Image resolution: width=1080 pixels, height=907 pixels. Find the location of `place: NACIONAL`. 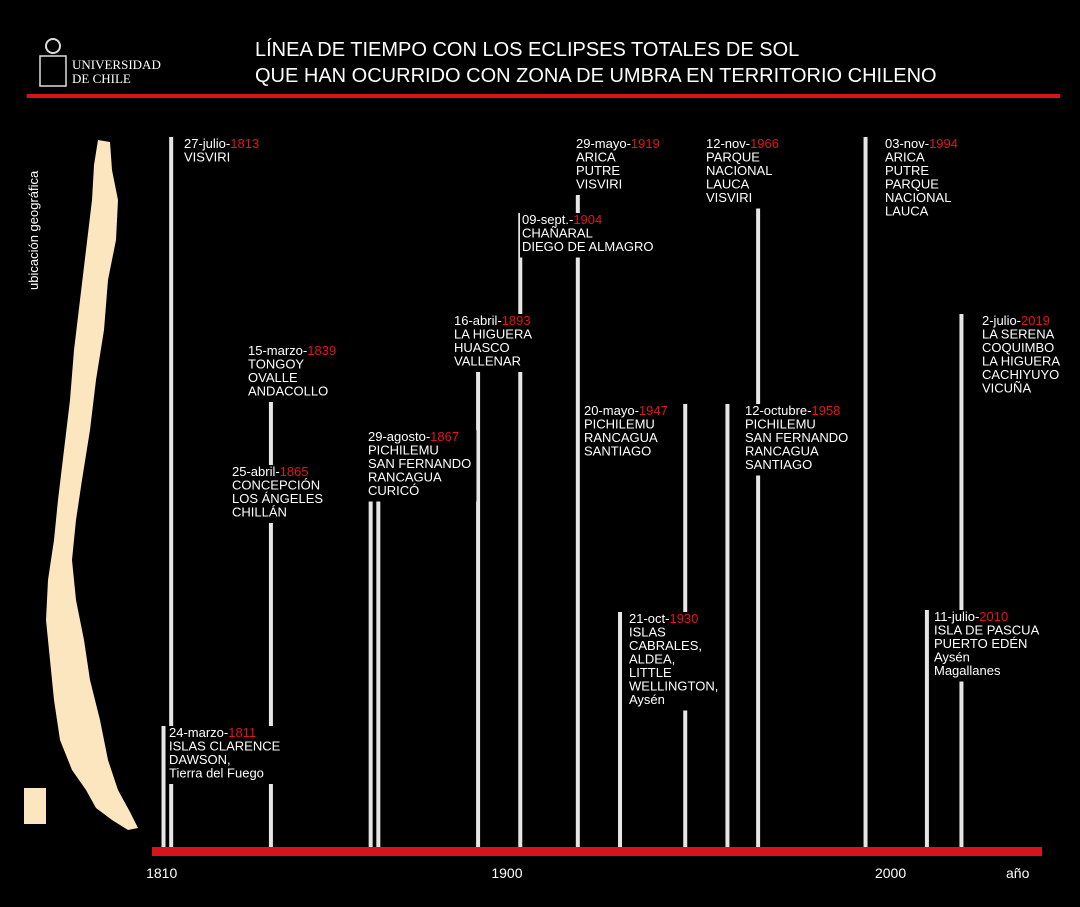

place: NACIONAL is located at coordinates (918, 197).